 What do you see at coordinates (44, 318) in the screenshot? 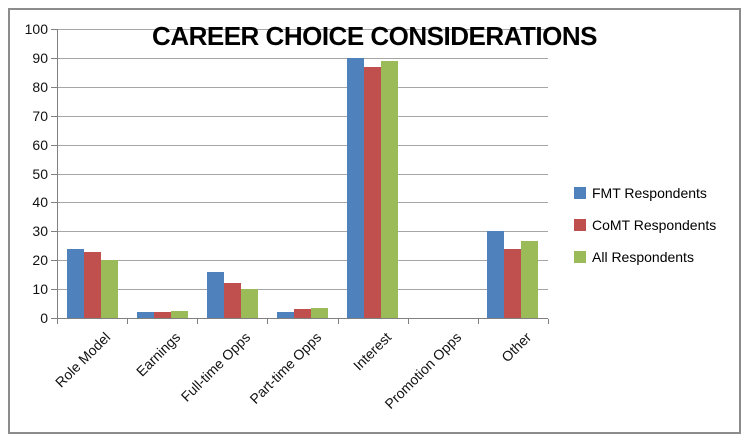
I see `y-axis-label: 0` at bounding box center [44, 318].